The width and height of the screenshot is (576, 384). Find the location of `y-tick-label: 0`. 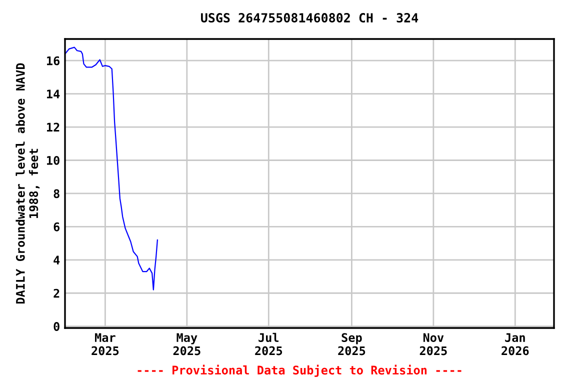

y-tick-label: 0 is located at coordinates (57, 326).